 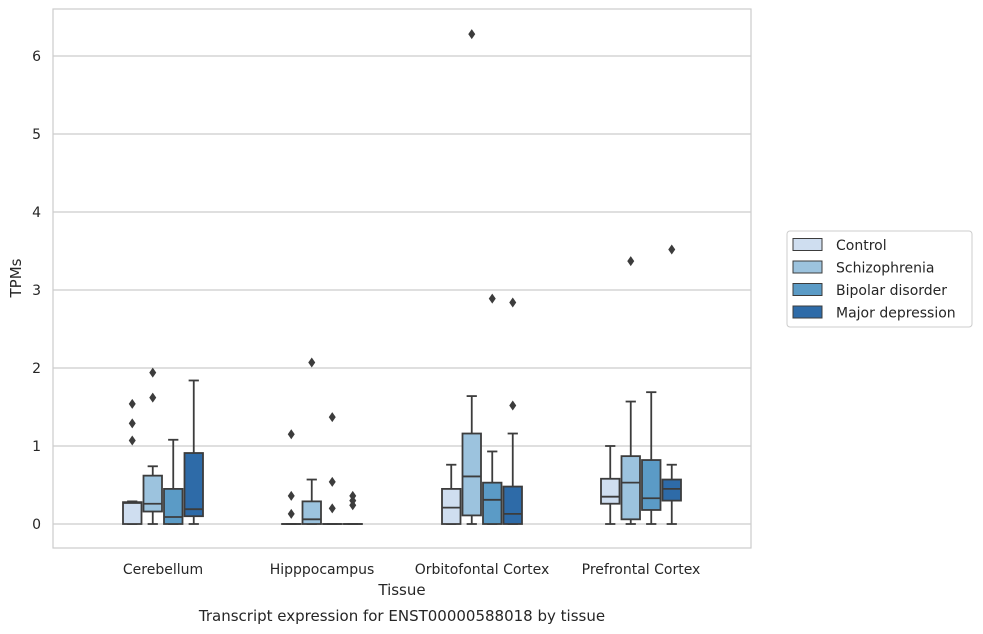 I want to click on series-control, so click(x=371, y=461).